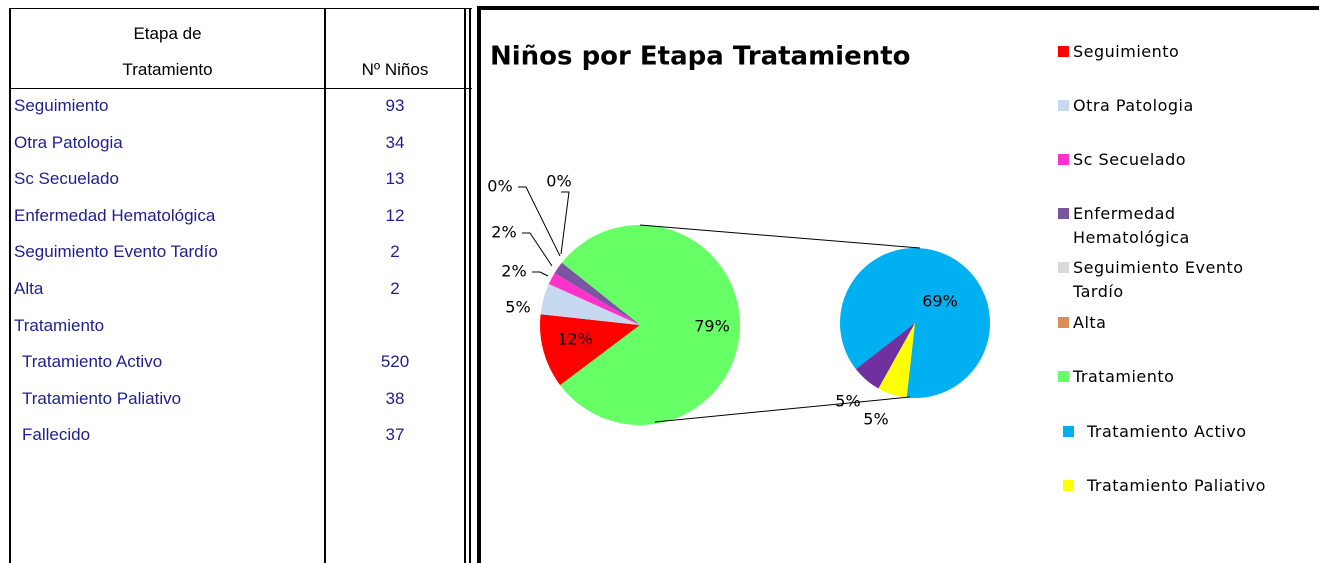 The height and width of the screenshot is (563, 1319). Describe the element at coordinates (116, 252) in the screenshot. I see `row-label: Seguimiento Evento Tardío` at that location.